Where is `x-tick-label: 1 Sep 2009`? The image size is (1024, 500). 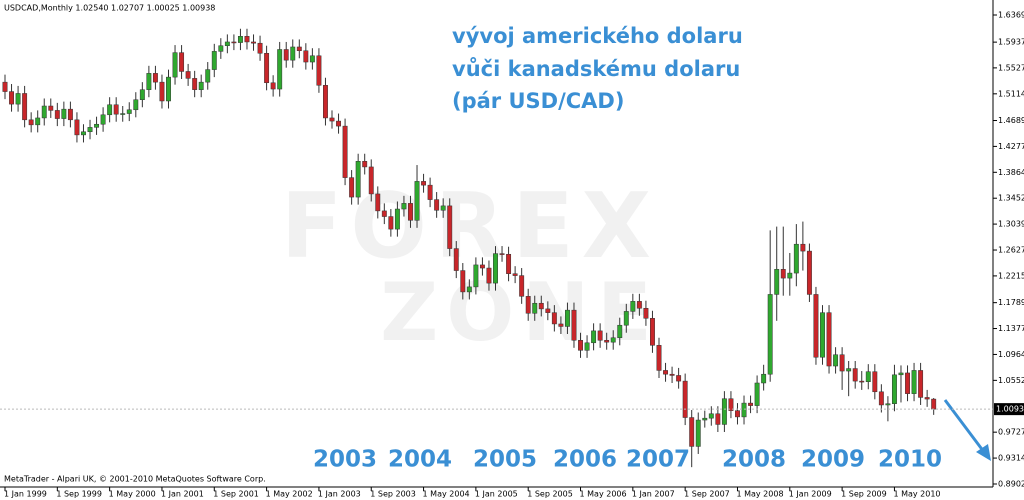
x-tick-label: 1 Sep 2009 is located at coordinates (864, 494).